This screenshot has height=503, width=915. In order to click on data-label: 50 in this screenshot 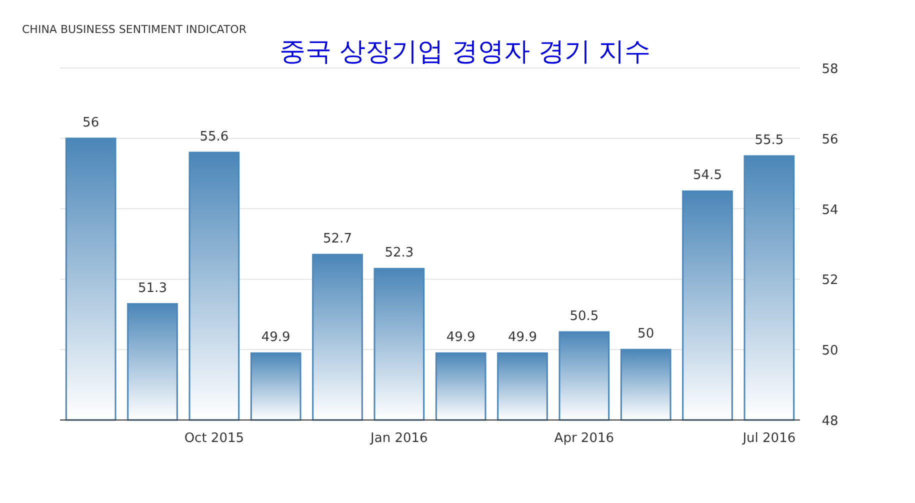, I will do `click(646, 334)`.